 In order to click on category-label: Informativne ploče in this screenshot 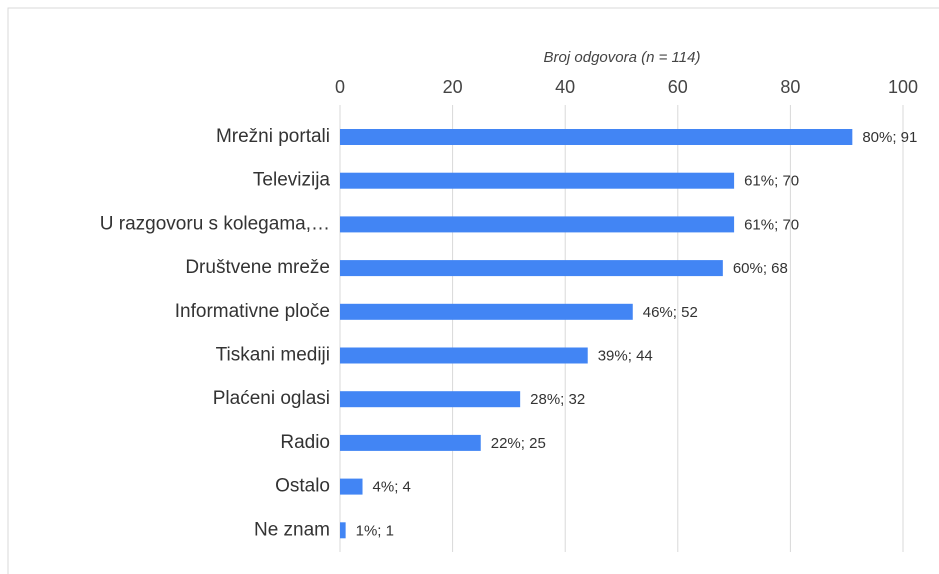, I will do `click(252, 311)`.